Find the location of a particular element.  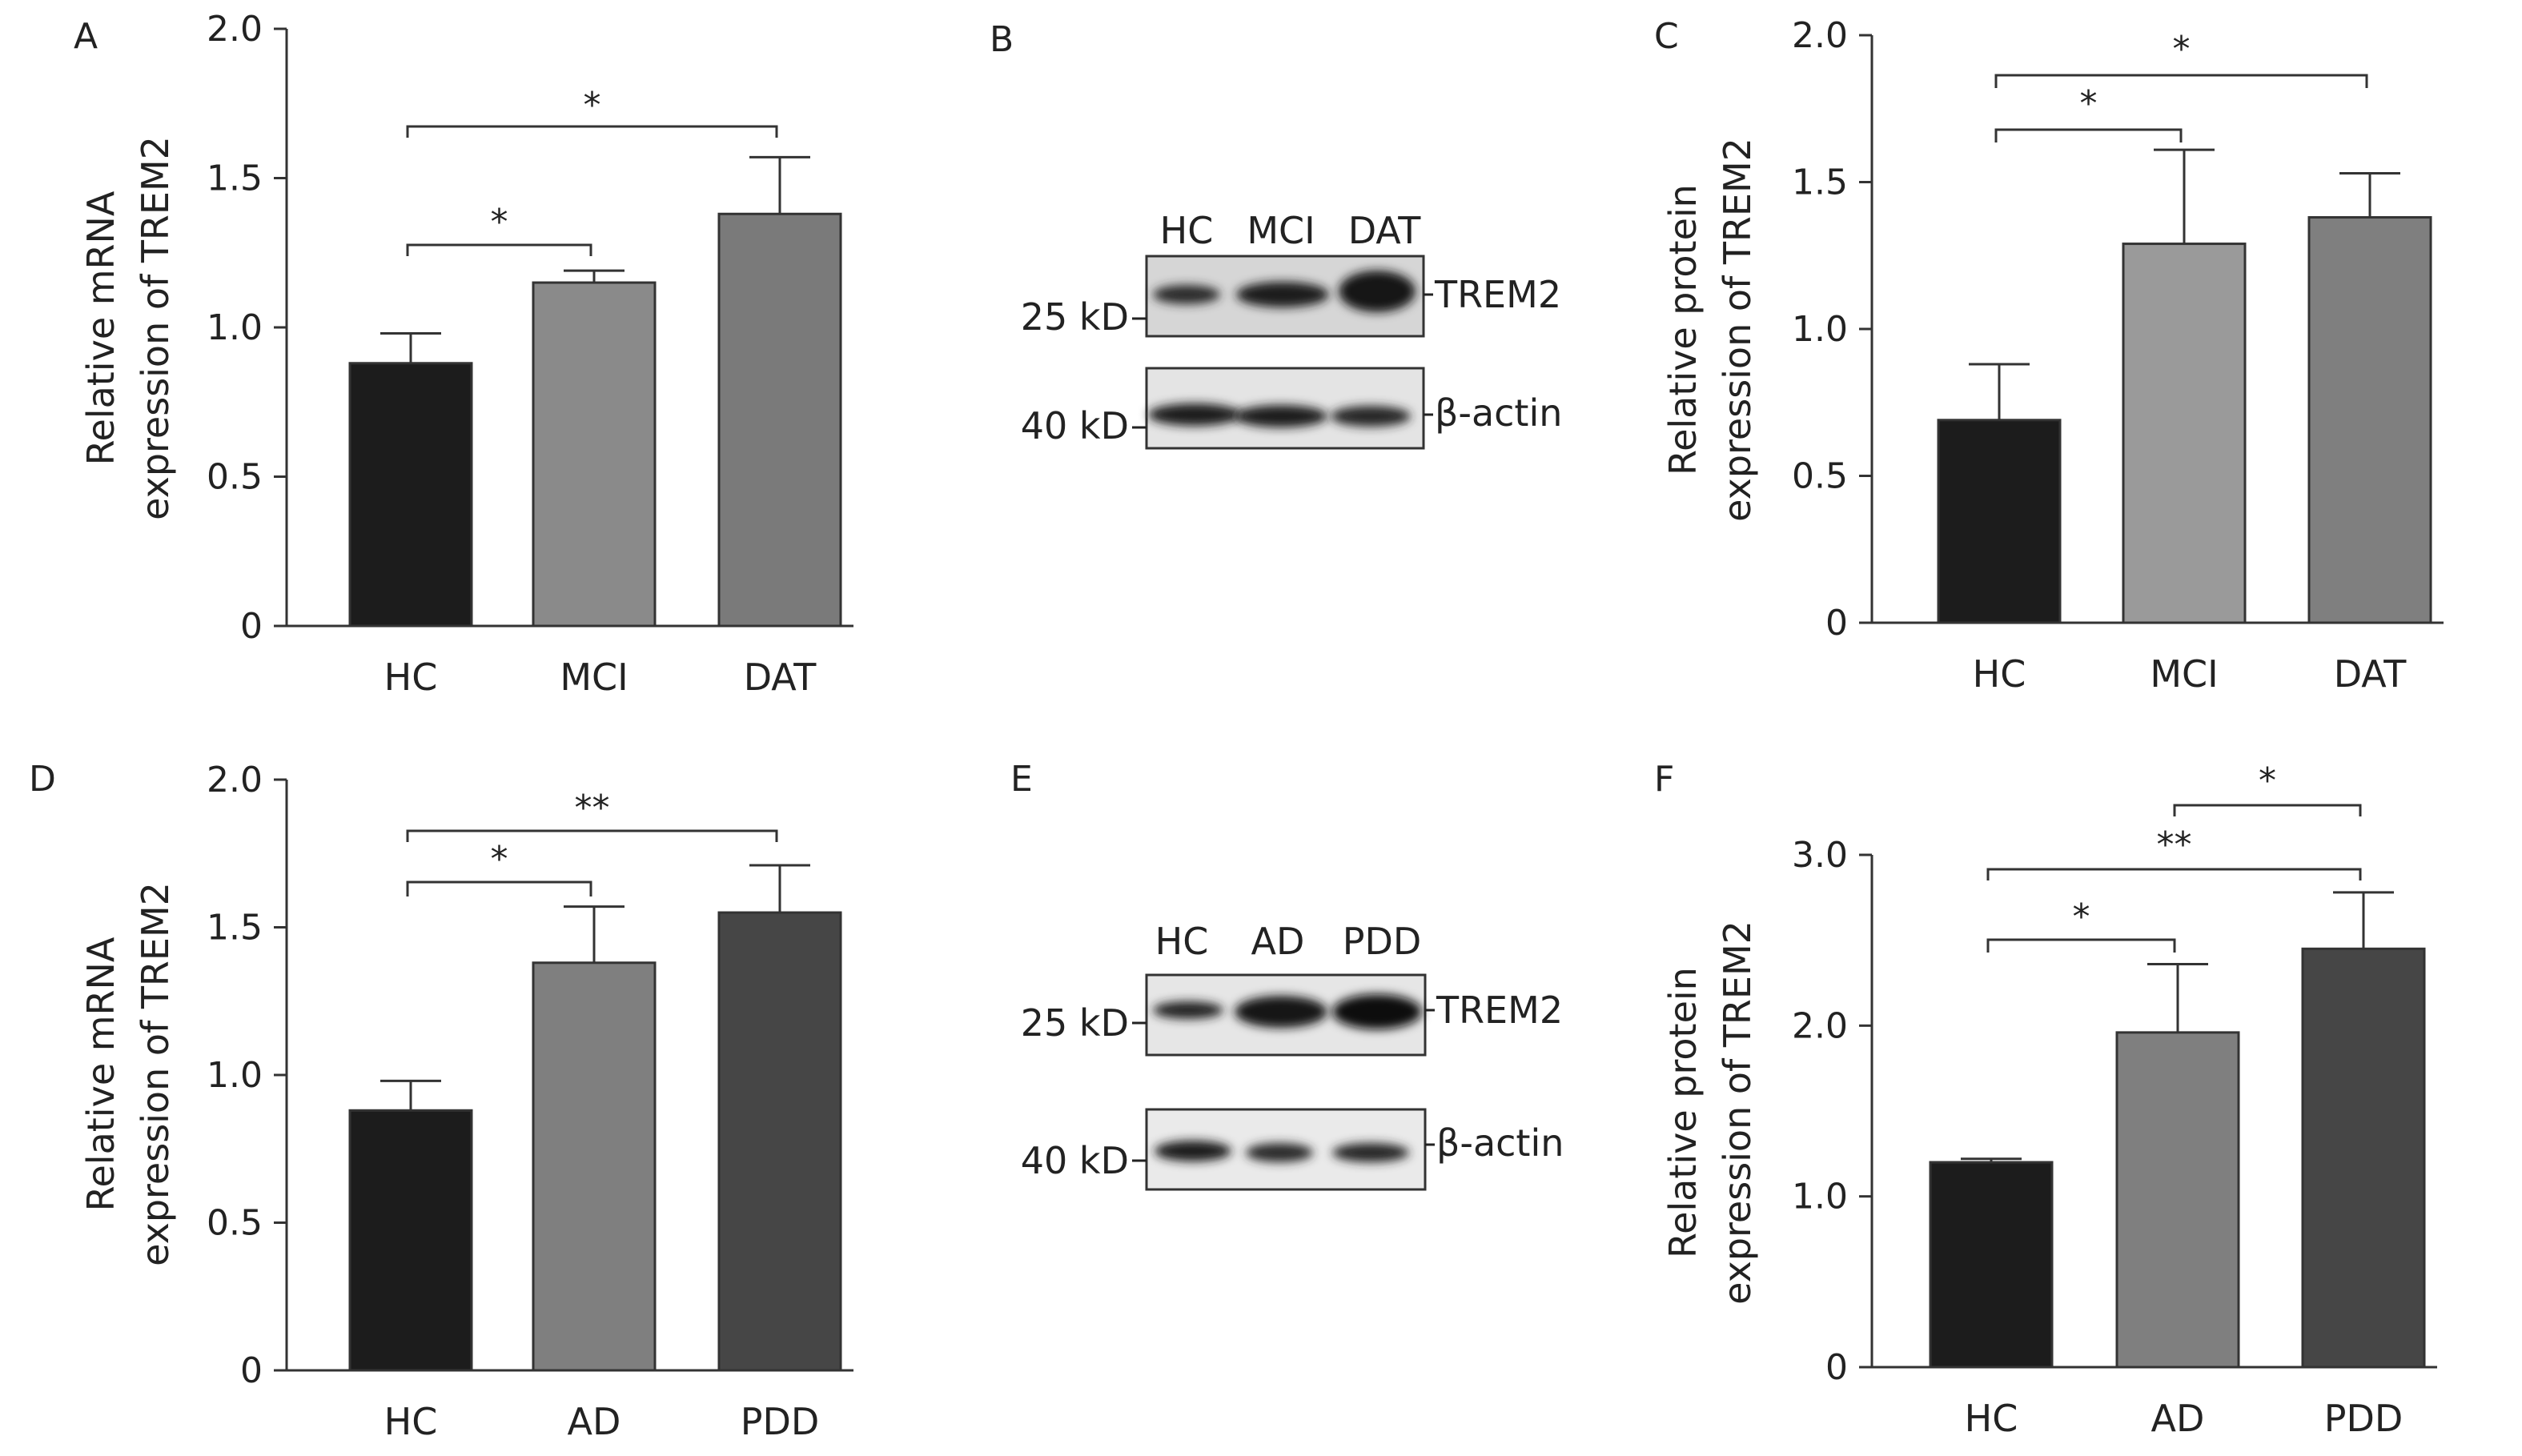

blot-b-lane-label: HC is located at coordinates (1187, 230).